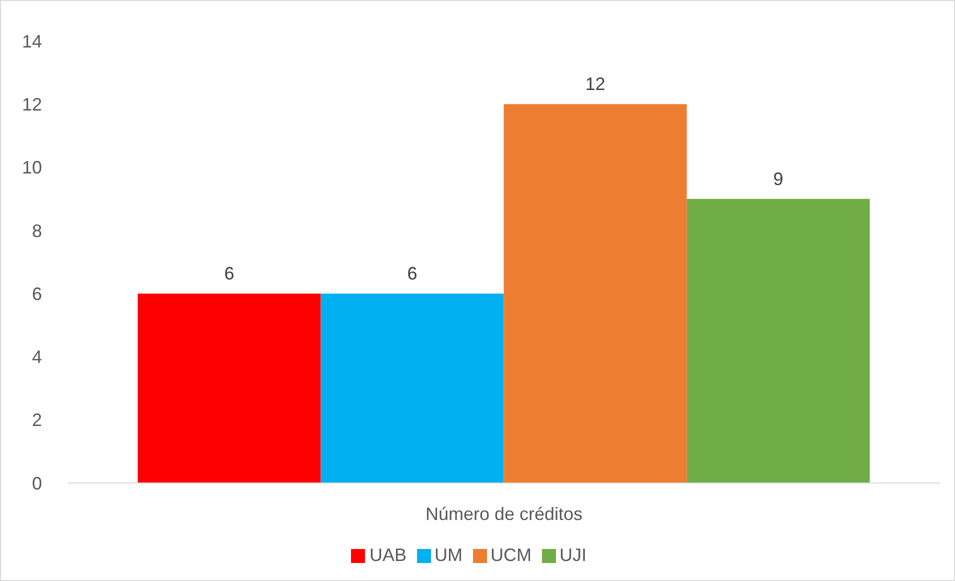 The height and width of the screenshot is (581, 955). Describe the element at coordinates (511, 555) in the screenshot. I see `legend-label: UCM` at that location.